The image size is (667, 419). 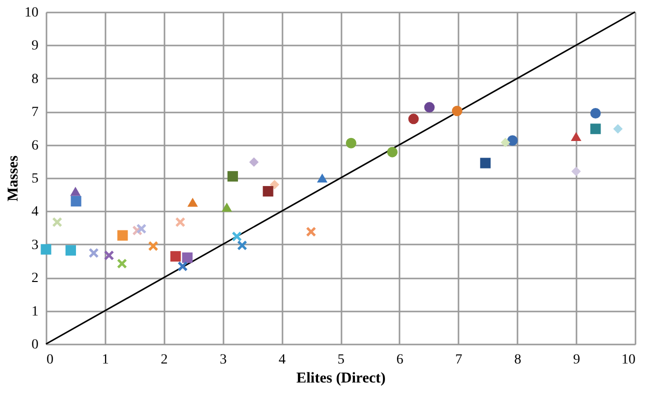 I want to click on y-tick-label: 8, so click(x=35, y=79).